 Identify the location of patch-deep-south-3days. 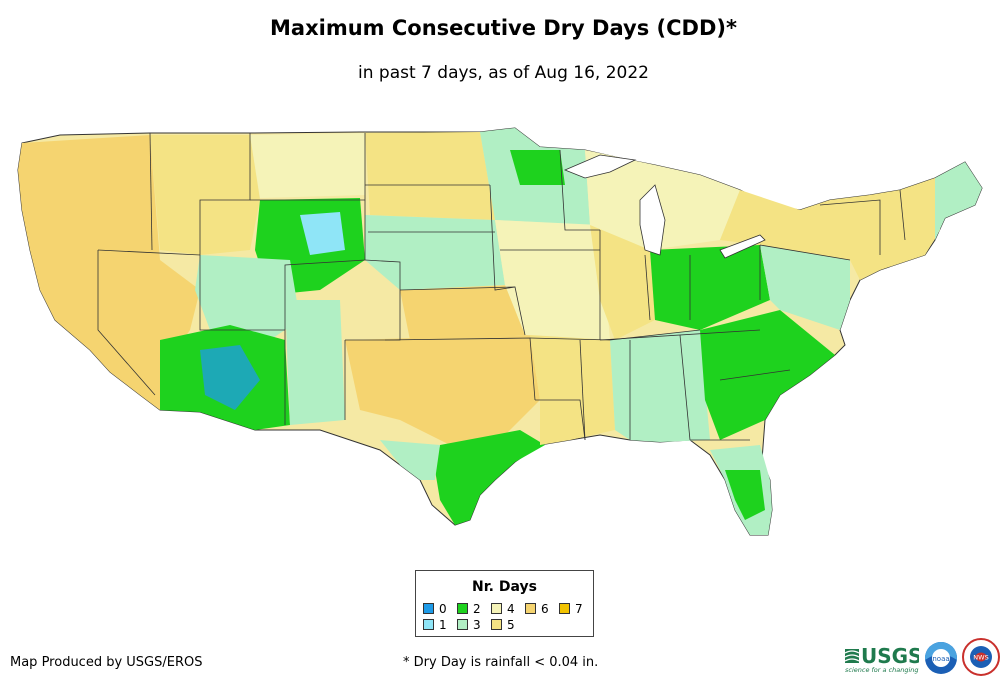
(660, 386).